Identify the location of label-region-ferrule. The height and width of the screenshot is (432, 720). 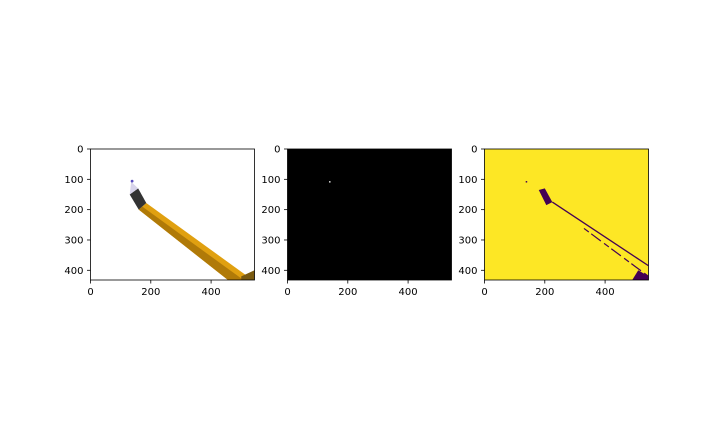
(545, 197).